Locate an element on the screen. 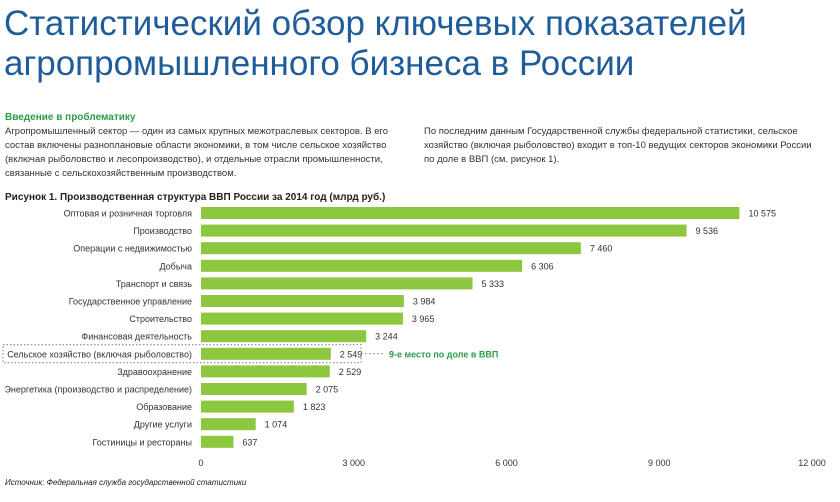  value-label: 1 074 is located at coordinates (276, 425).